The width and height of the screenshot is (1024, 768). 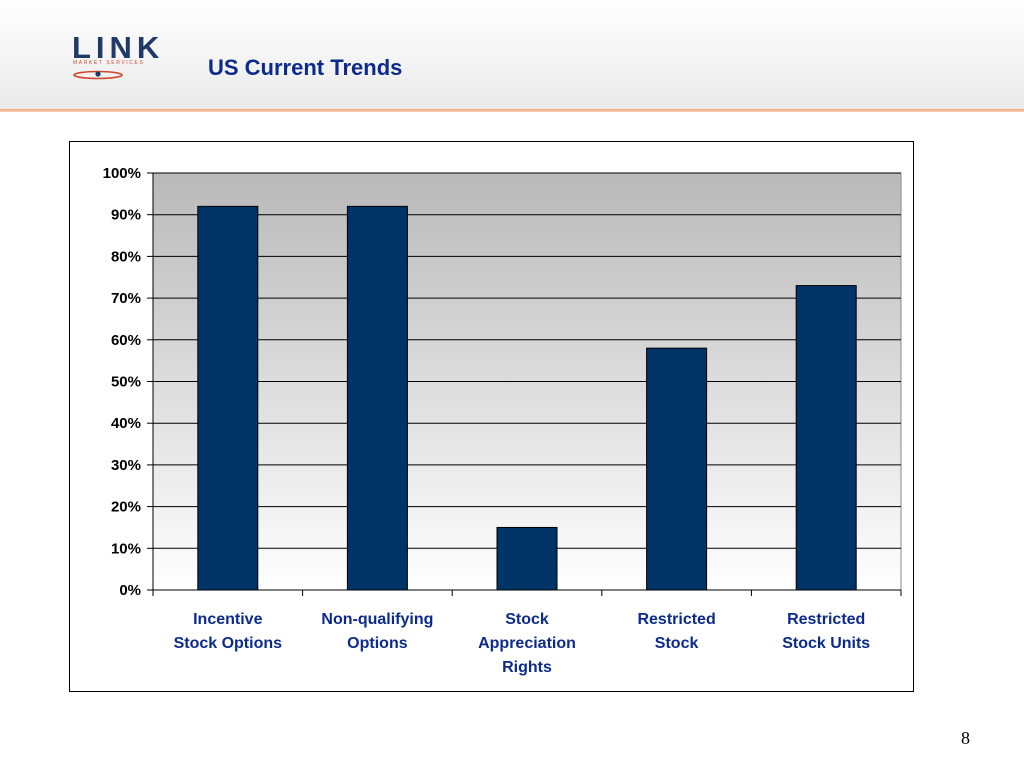 What do you see at coordinates (305, 67) in the screenshot?
I see `slide-title: US Current Trends` at bounding box center [305, 67].